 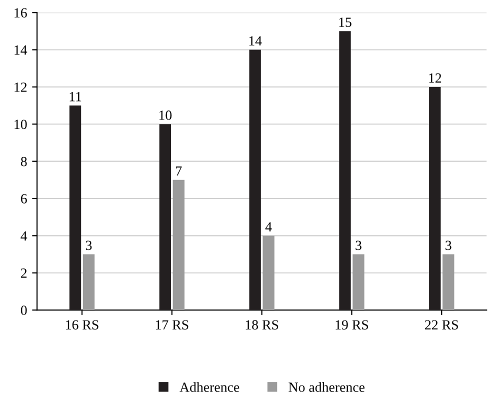 I want to click on y-tick-label: 12, so click(x=20, y=87).